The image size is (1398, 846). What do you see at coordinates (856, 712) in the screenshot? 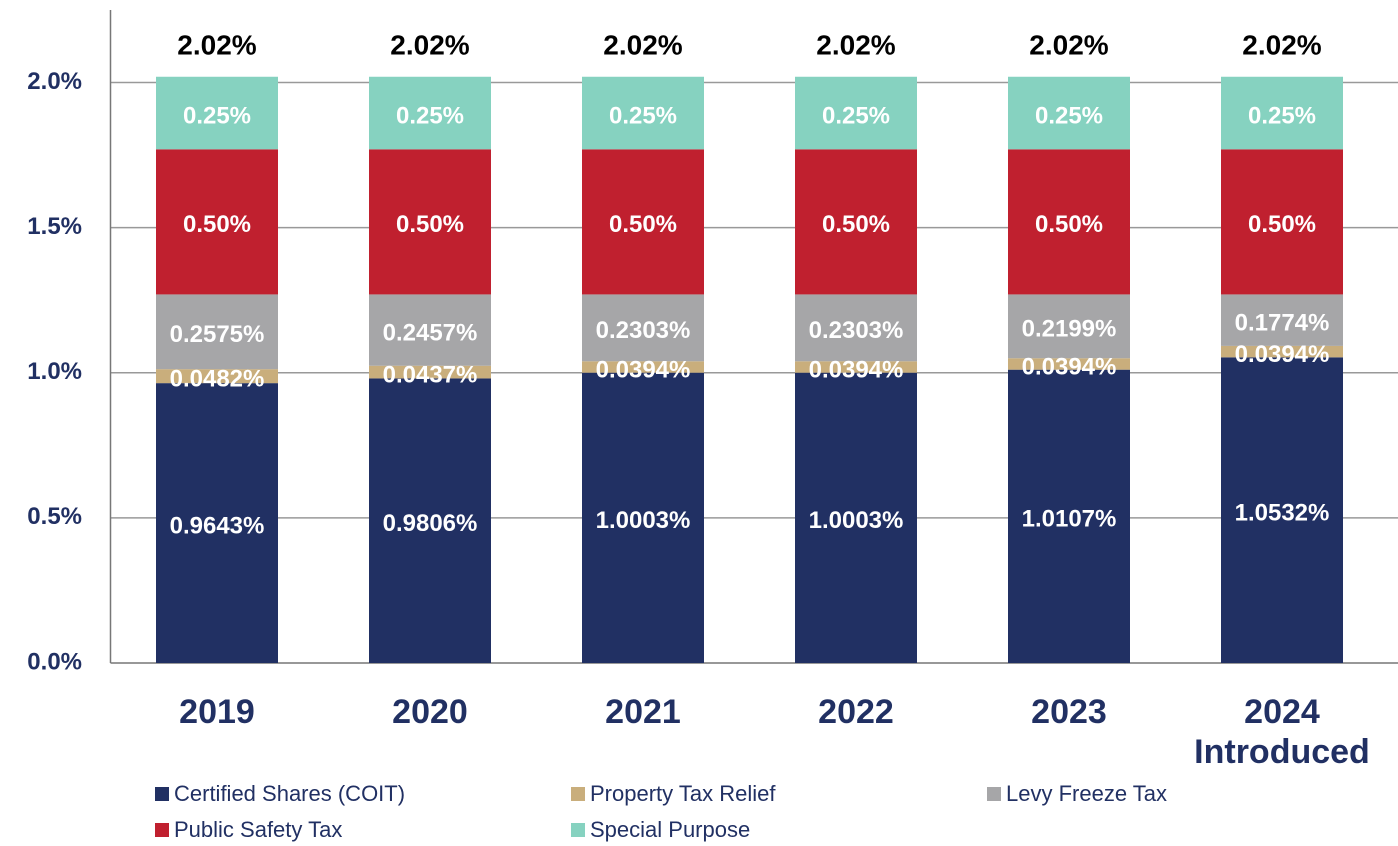
I see `x-tick-label: 2022` at bounding box center [856, 712].